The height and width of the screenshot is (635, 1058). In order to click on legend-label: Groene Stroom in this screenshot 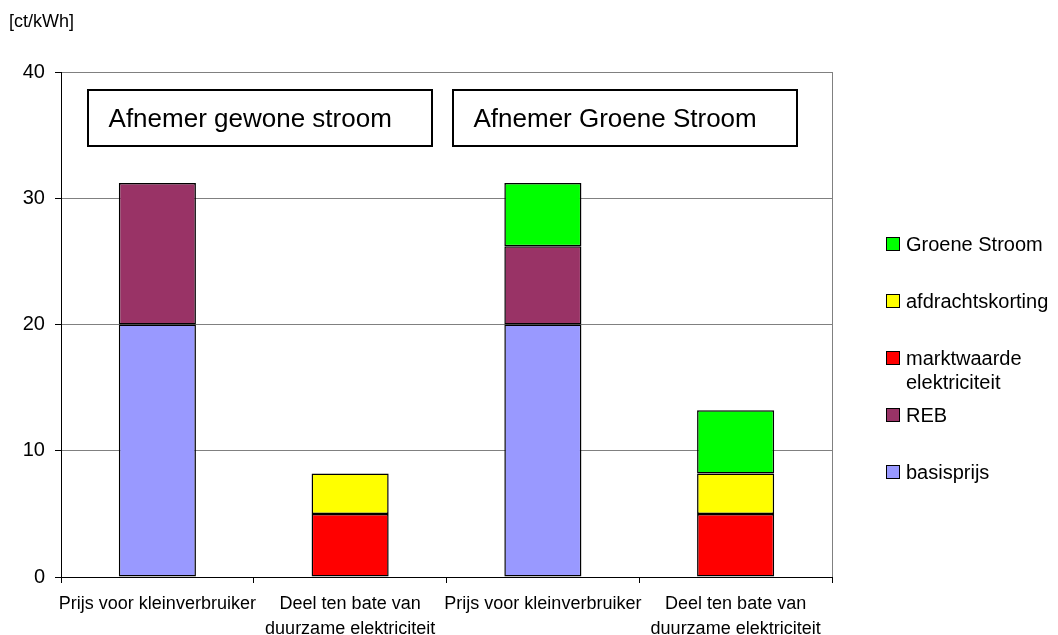, I will do `click(975, 244)`.